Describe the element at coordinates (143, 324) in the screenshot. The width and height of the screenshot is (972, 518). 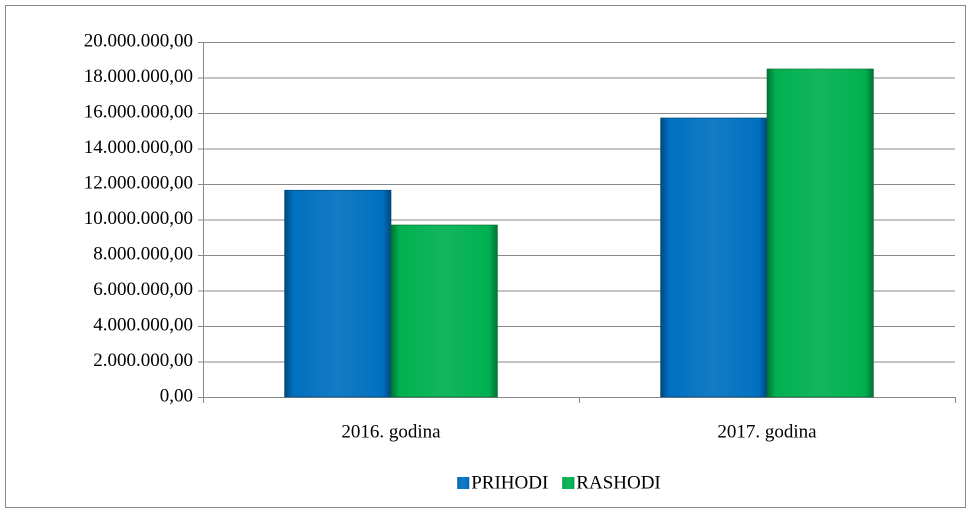
I see `y-tick-label: 4.000.000,00` at that location.